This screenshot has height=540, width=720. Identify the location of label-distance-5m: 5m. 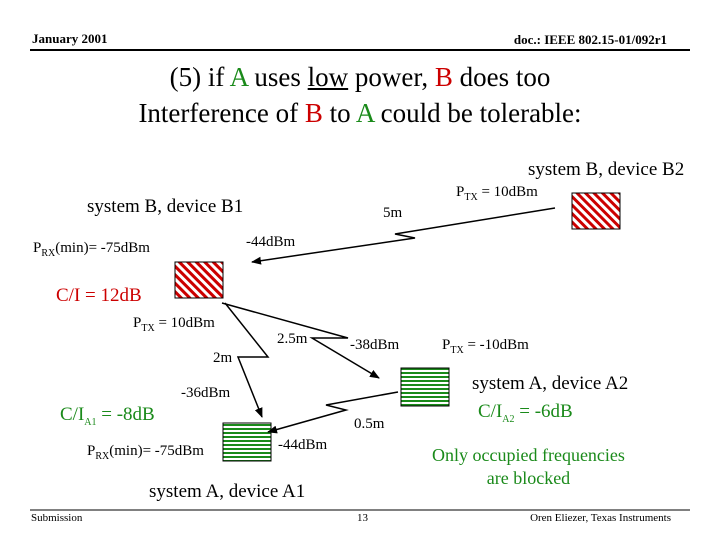
(393, 213).